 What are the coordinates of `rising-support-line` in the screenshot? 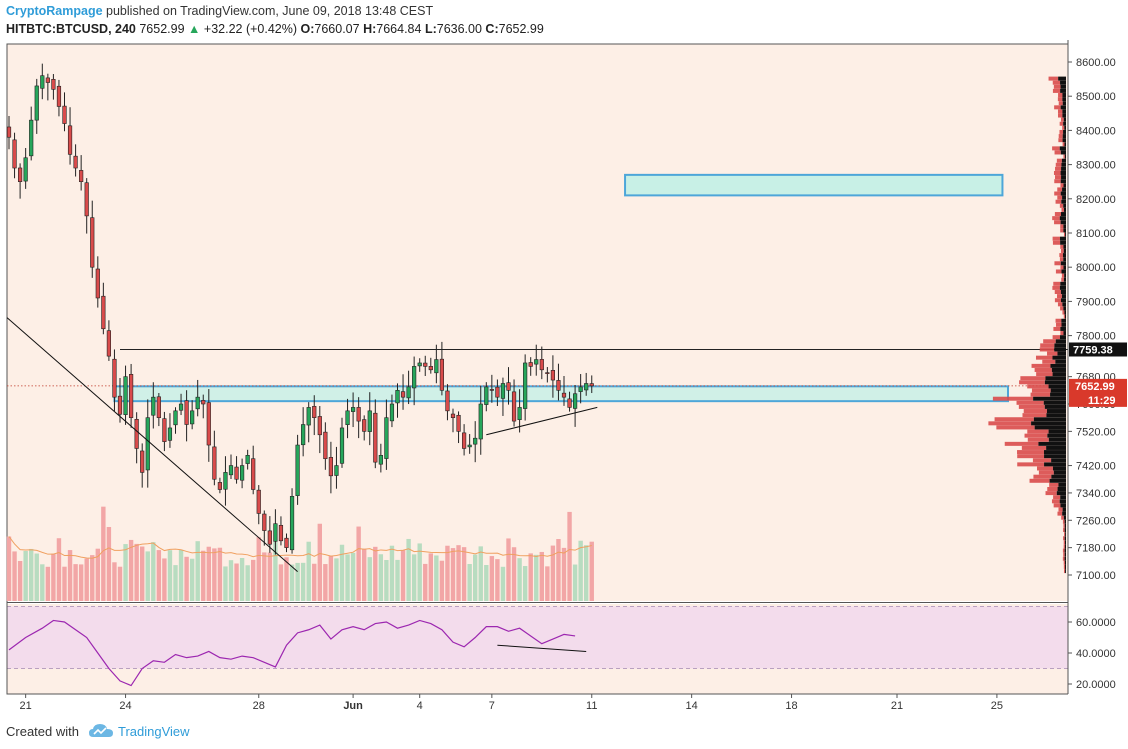 It's located at (542, 421).